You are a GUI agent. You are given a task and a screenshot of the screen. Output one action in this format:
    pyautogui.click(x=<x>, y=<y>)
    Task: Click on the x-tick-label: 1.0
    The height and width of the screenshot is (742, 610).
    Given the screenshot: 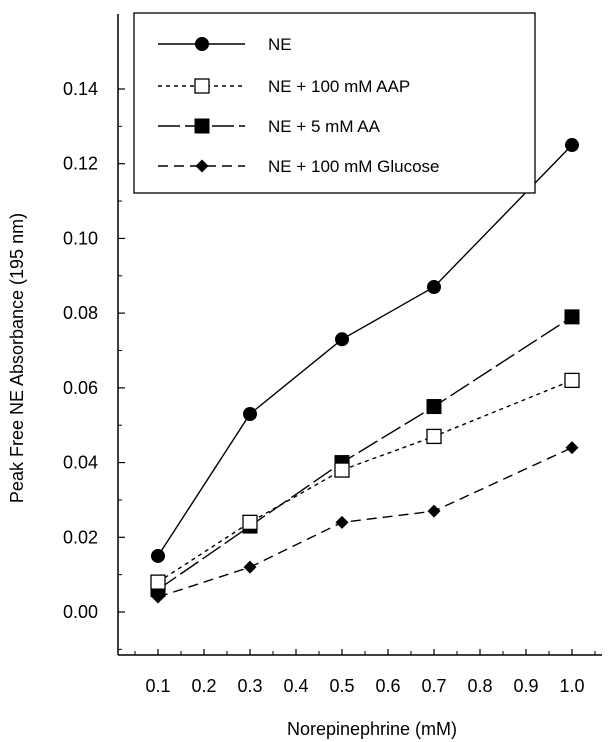 What is the action you would take?
    pyautogui.click(x=571, y=686)
    